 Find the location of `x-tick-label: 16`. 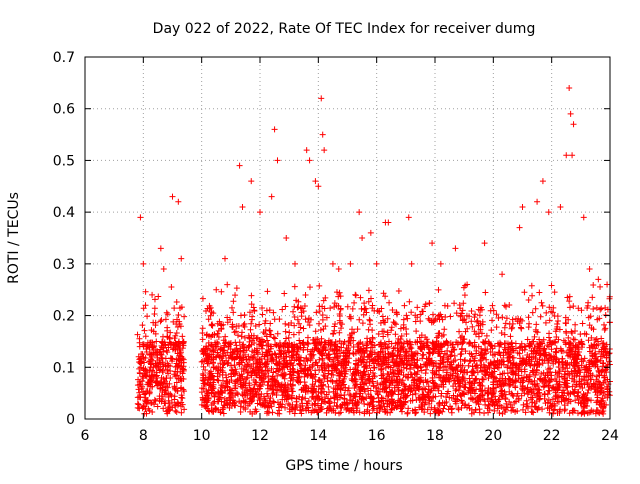

x-tick-label: 16 is located at coordinates (377, 436).